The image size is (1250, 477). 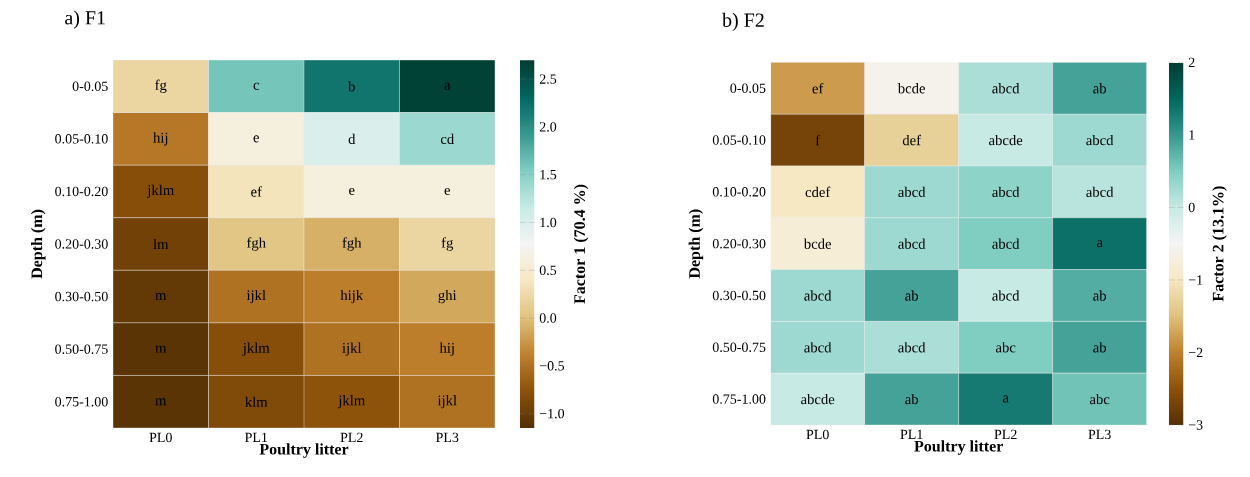 I want to click on color-bar-label: 1.5, so click(x=548, y=174).